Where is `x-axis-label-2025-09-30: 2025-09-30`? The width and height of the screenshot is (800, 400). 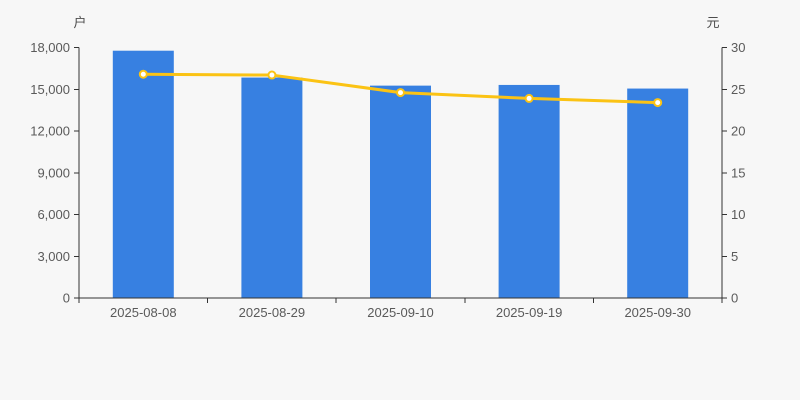 x-axis-label-2025-09-30: 2025-09-30 is located at coordinates (657, 312).